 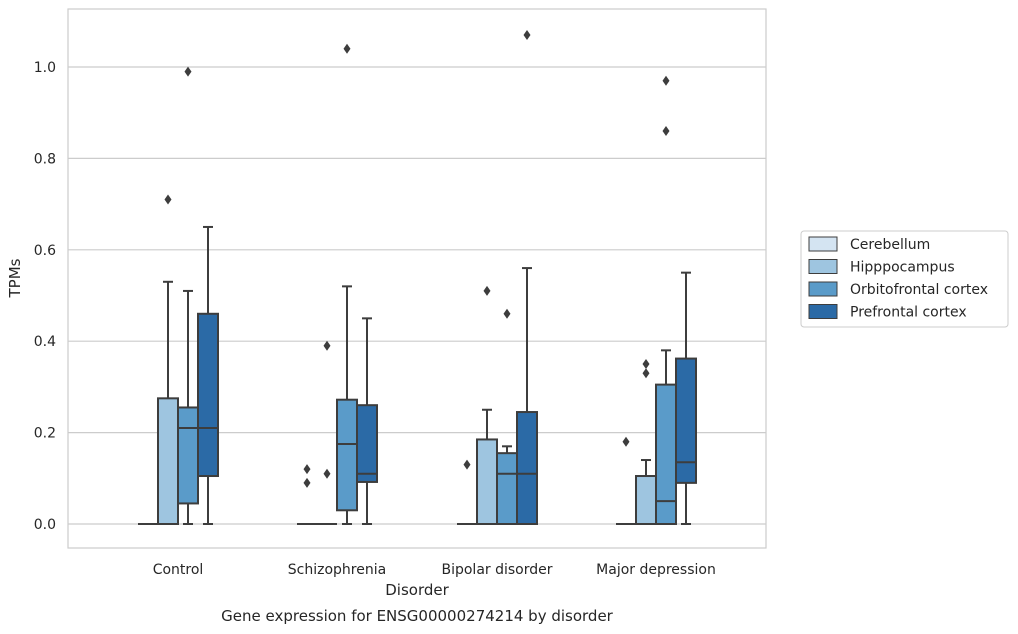 What do you see at coordinates (496, 570) in the screenshot?
I see `x-tick-label: Bipolar disorder` at bounding box center [496, 570].